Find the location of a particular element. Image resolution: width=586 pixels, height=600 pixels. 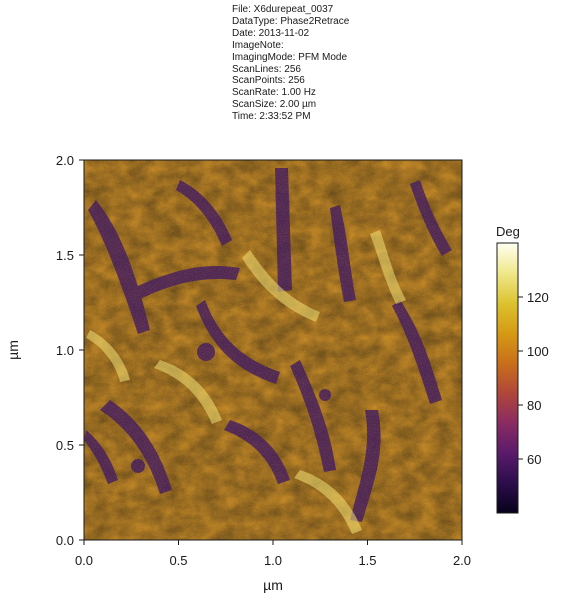

x-axis-label: µm is located at coordinates (273, 585).